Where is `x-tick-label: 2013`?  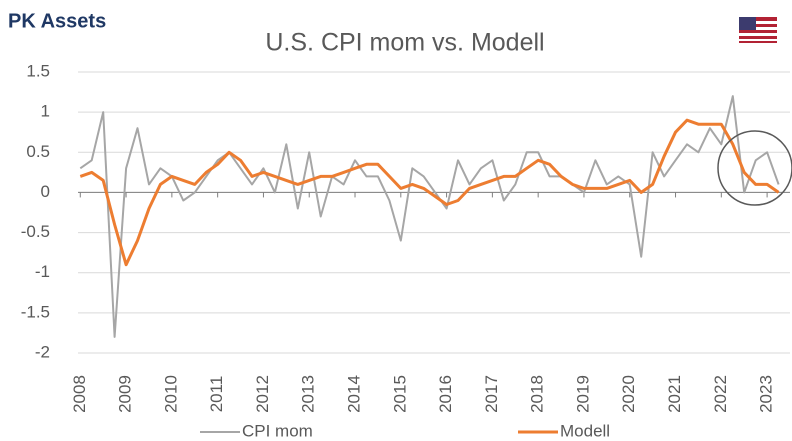
x-tick-label: 2013 is located at coordinates (308, 394).